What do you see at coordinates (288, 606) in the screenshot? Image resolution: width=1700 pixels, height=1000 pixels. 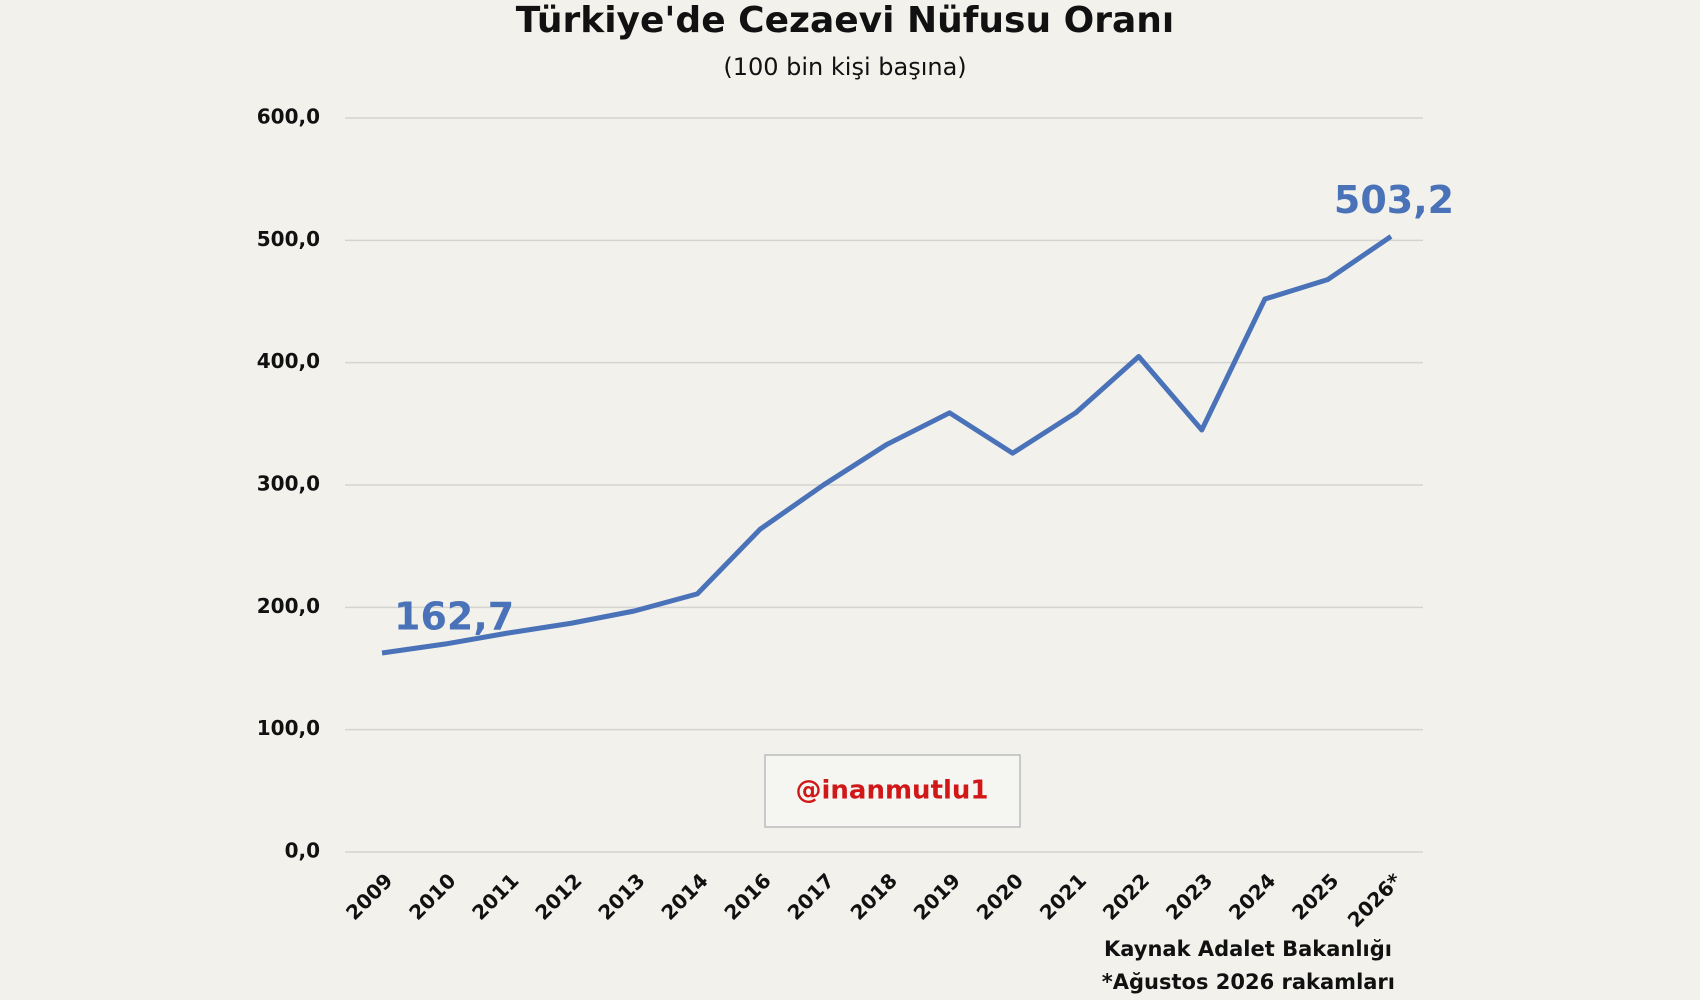 I see `y-tick-label: 200,0` at bounding box center [288, 606].